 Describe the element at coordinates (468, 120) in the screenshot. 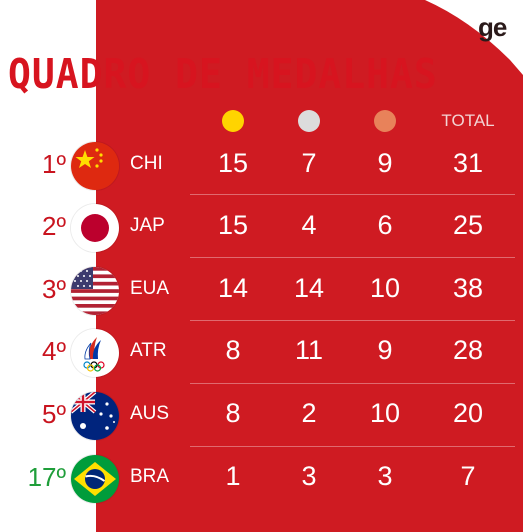

I see `total-column-header: TOTAL` at that location.